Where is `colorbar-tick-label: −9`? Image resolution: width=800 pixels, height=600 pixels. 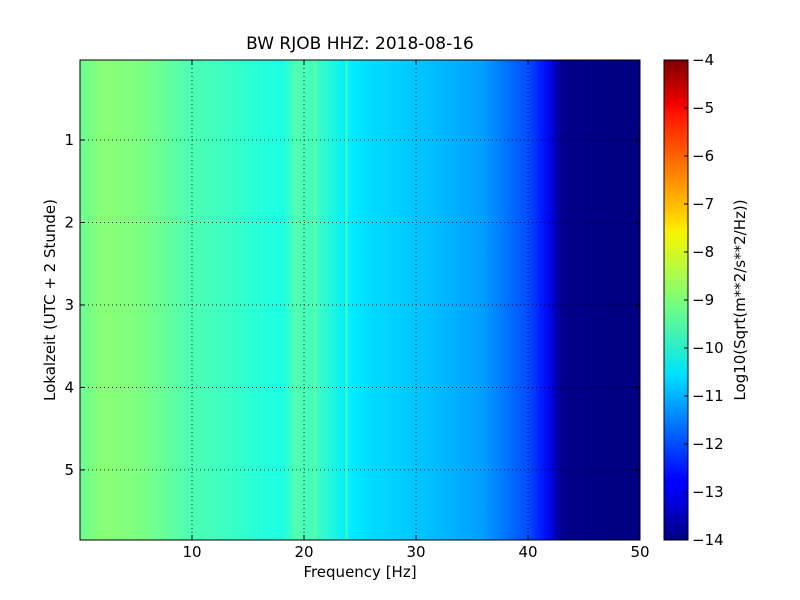
colorbar-tick-label: −9 is located at coordinates (703, 300).